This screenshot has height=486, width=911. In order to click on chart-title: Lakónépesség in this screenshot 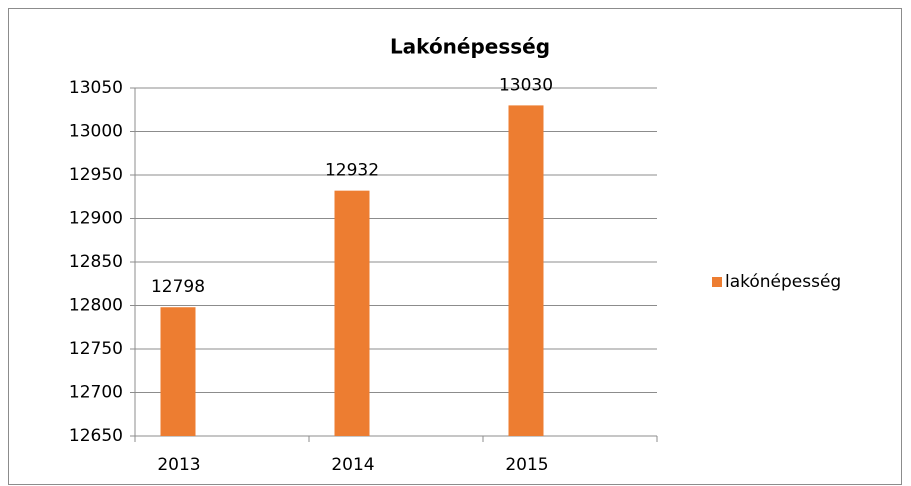, I will do `click(470, 47)`.